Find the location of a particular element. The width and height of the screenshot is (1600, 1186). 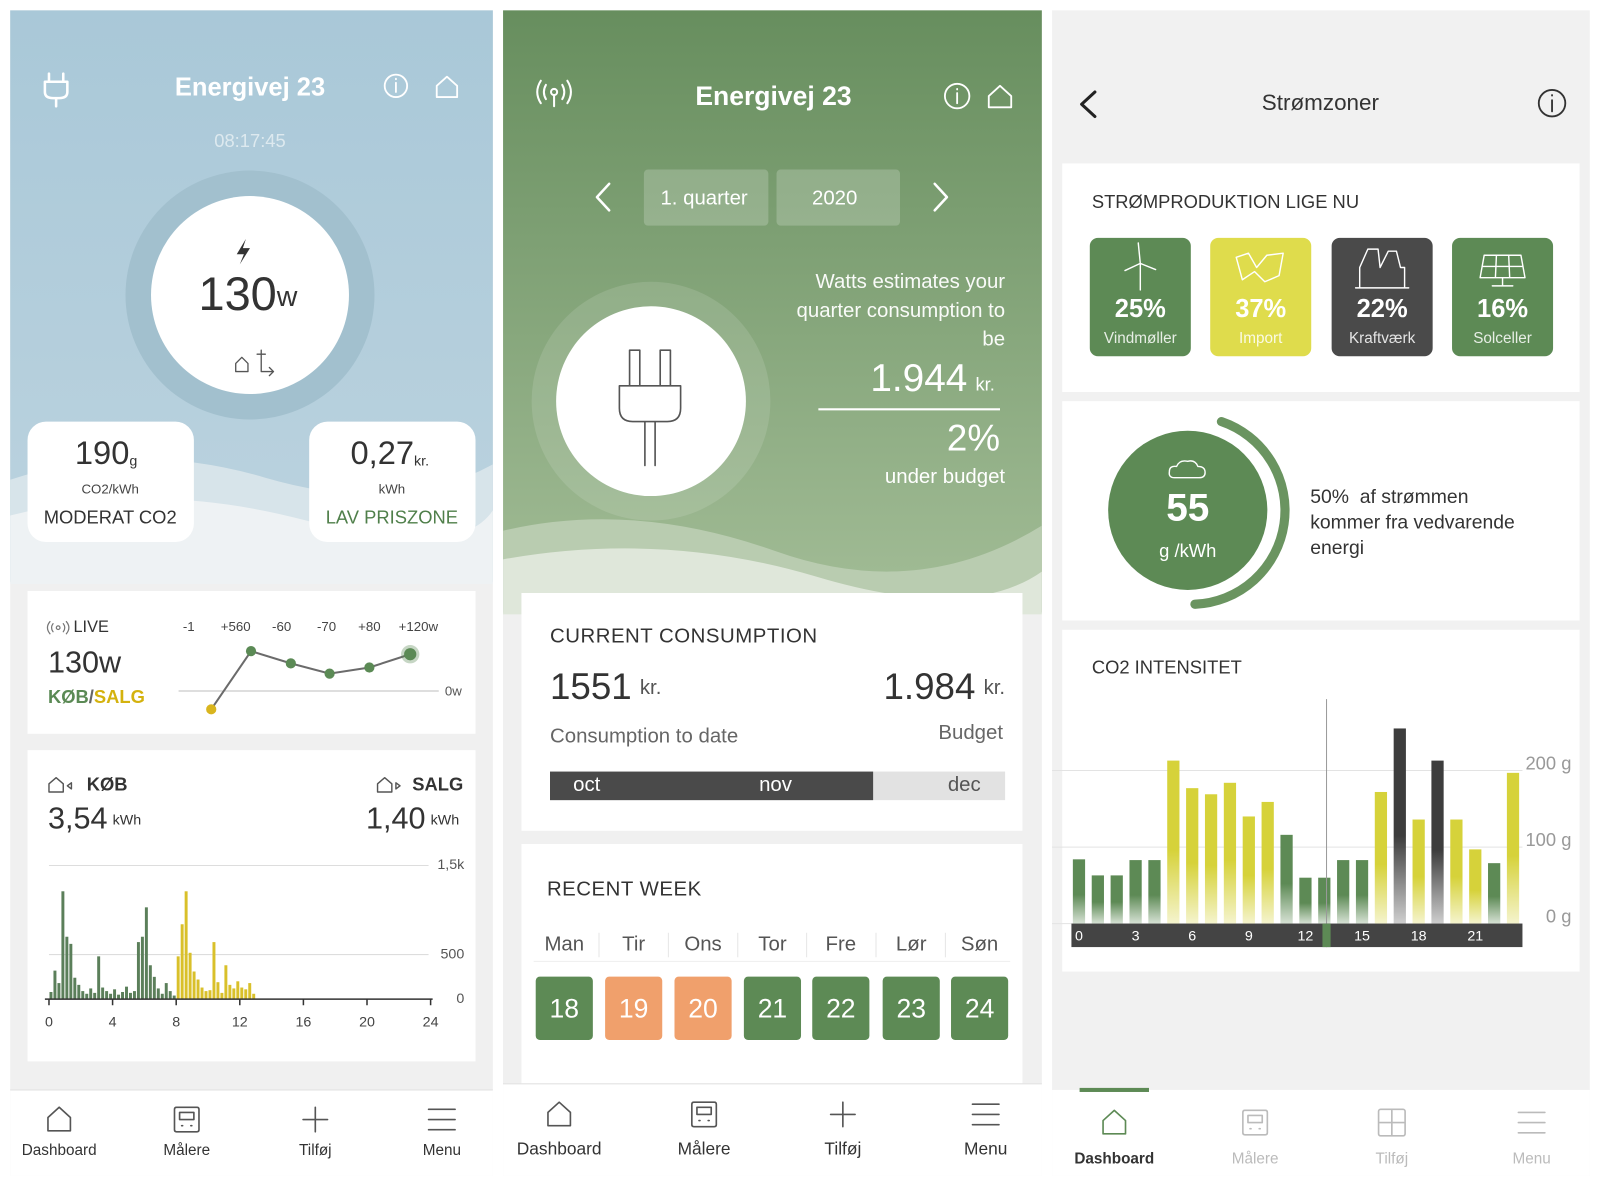

week-card is located at coordinates (772, 964).